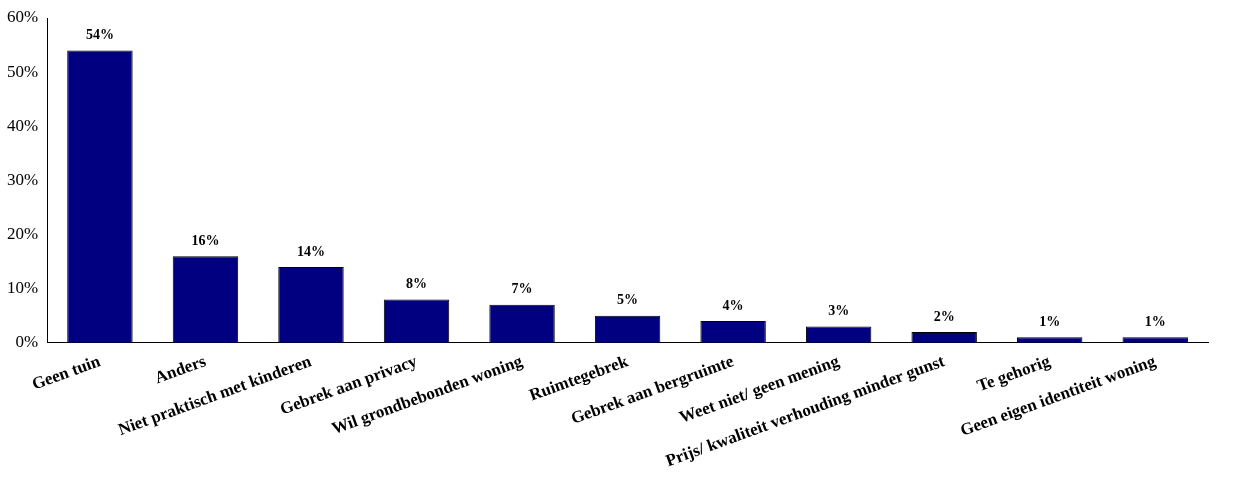  Describe the element at coordinates (22, 233) in the screenshot. I see `y-tick-label: 20%` at that location.